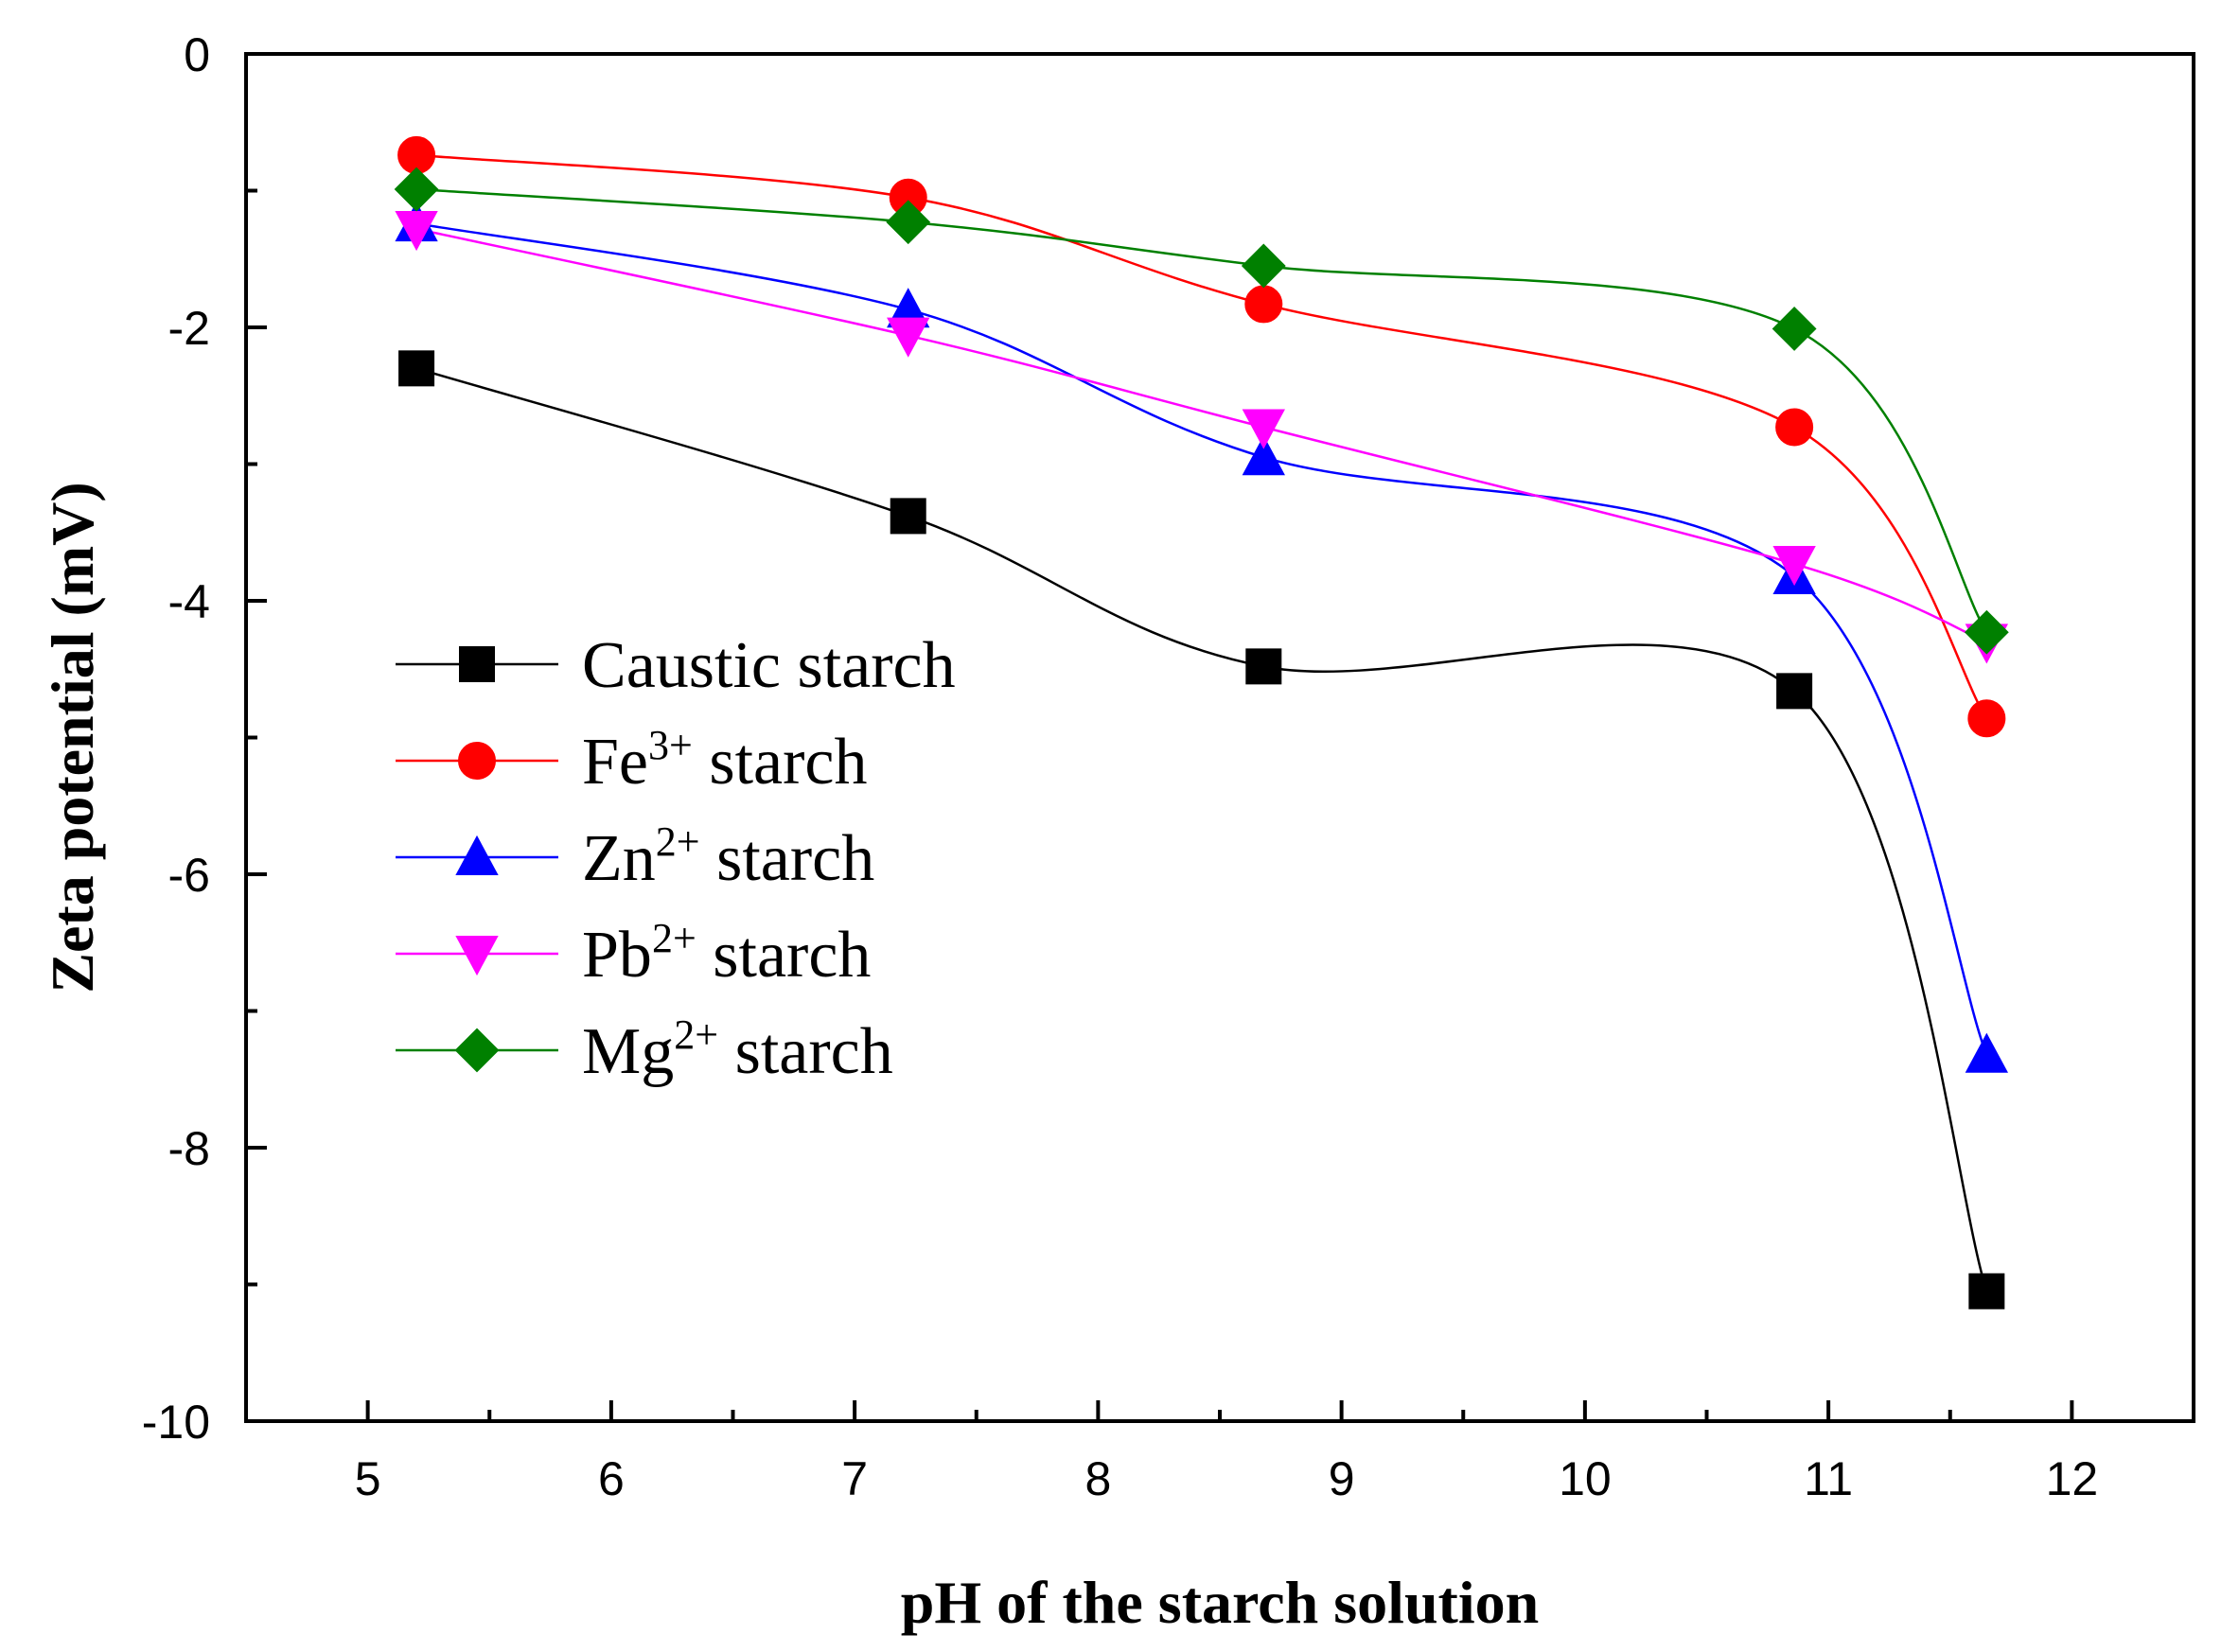  What do you see at coordinates (1220, 1602) in the screenshot?
I see `x-axis-title: pH of the starch solution` at bounding box center [1220, 1602].